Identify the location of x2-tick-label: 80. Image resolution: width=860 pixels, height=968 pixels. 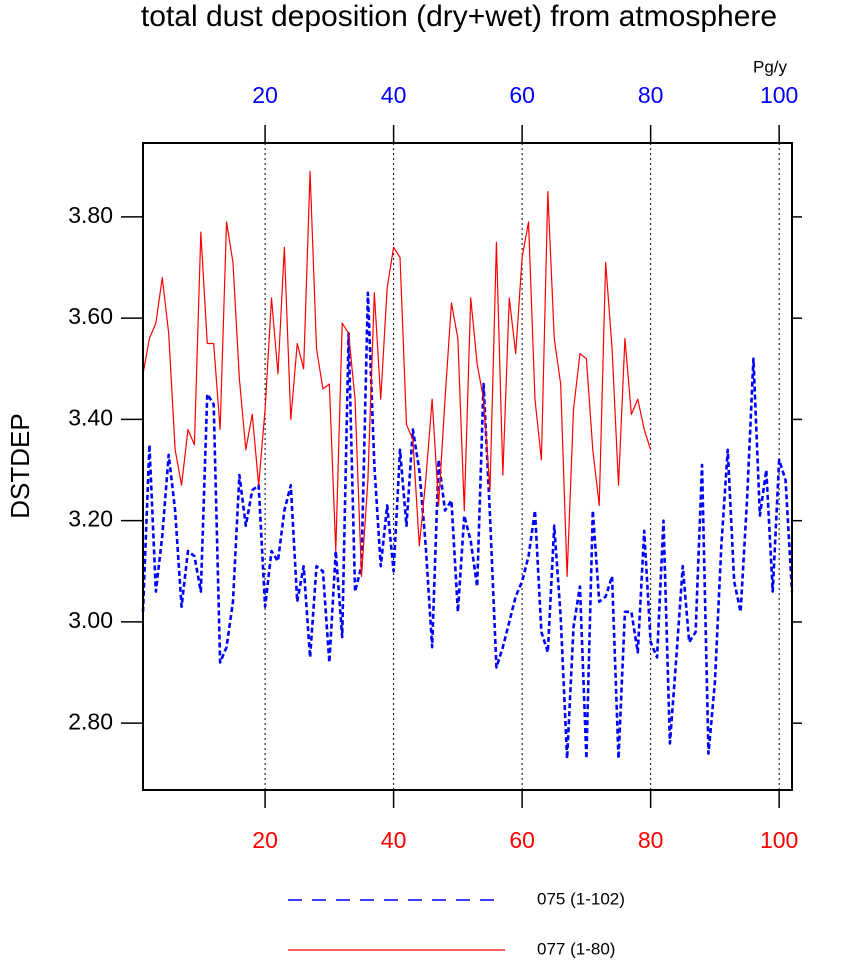
(651, 95).